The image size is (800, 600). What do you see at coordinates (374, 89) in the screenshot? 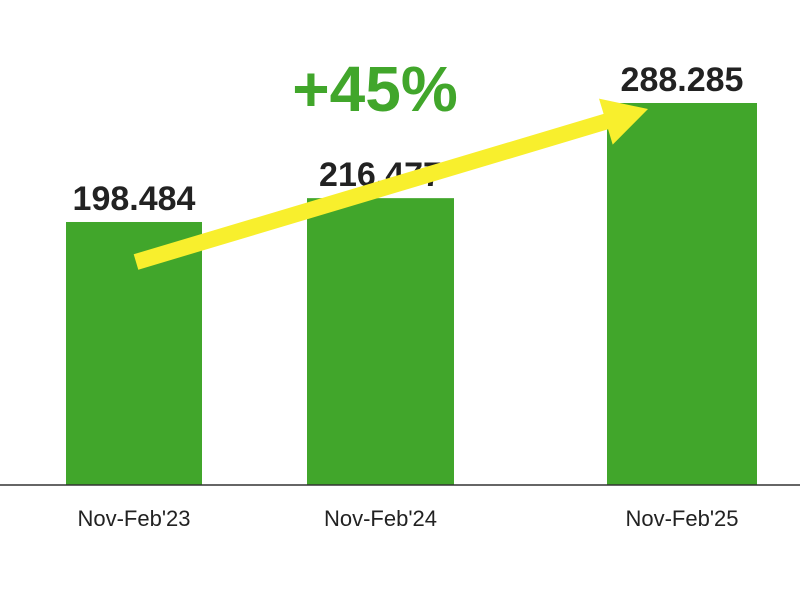
I see `growth-percentage-label: +45%` at bounding box center [374, 89].